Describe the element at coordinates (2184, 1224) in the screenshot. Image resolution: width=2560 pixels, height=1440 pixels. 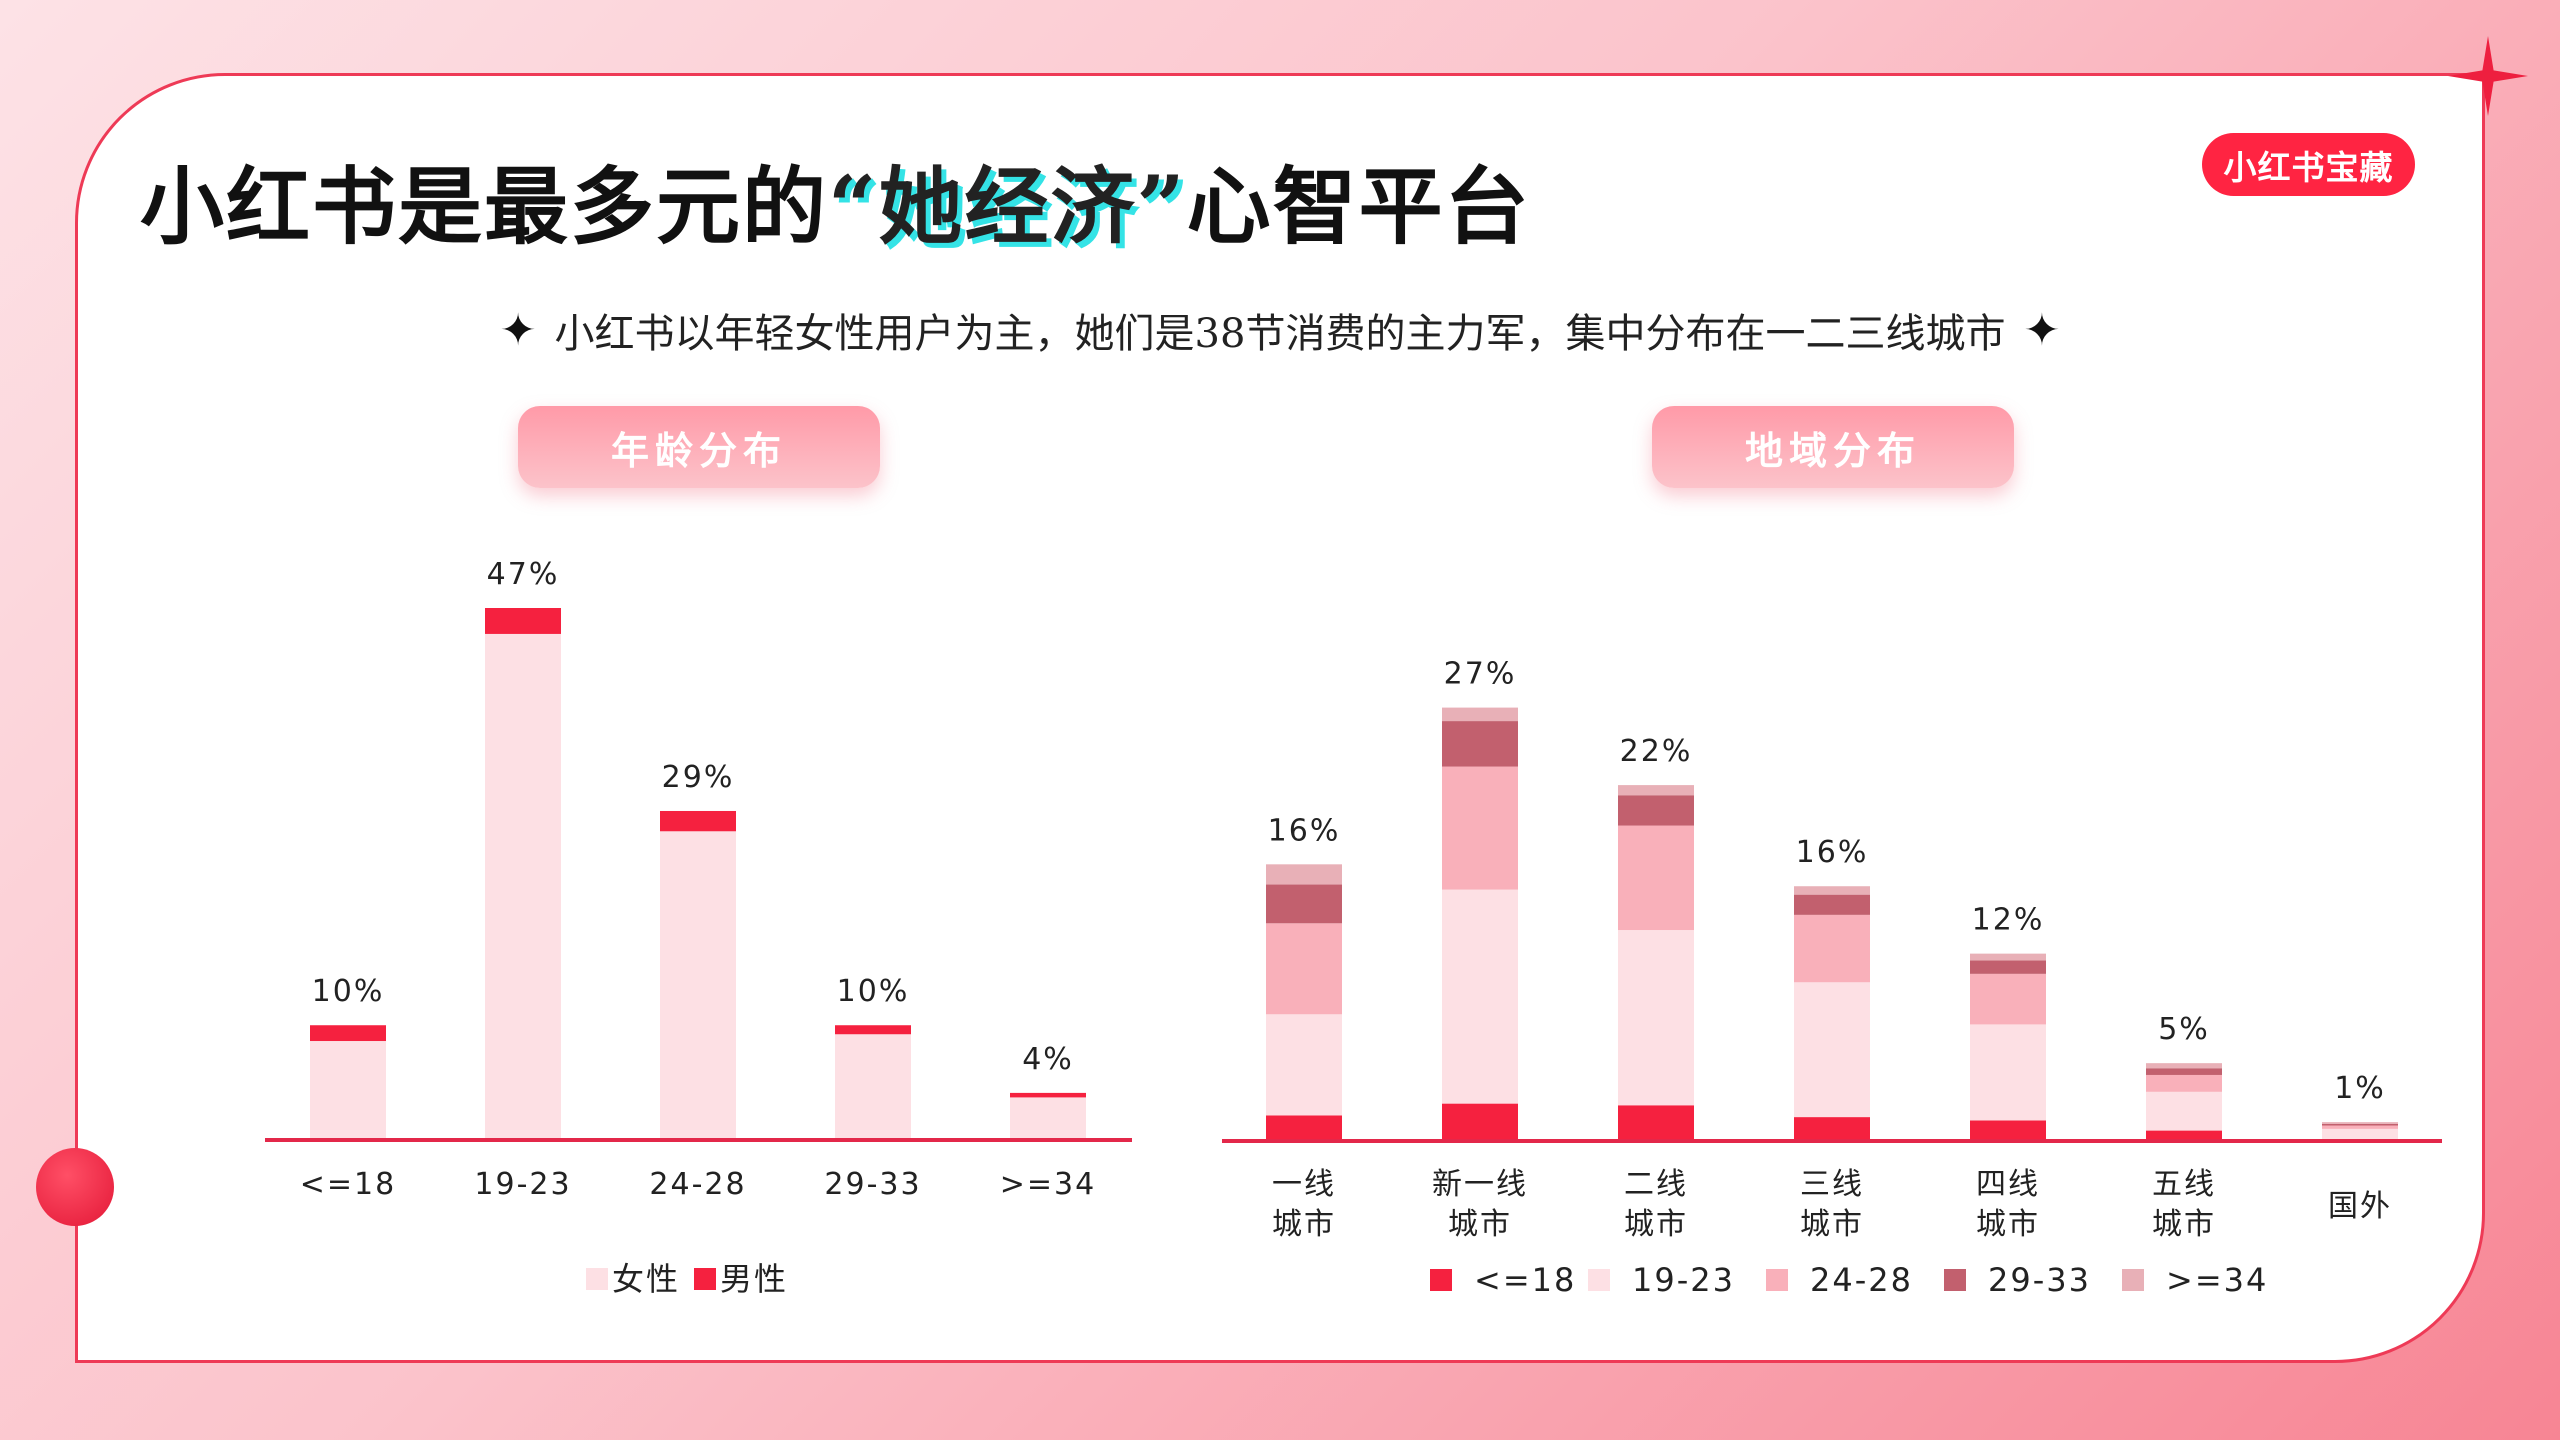
I see `region-tick-label-5-1: 城市` at that location.